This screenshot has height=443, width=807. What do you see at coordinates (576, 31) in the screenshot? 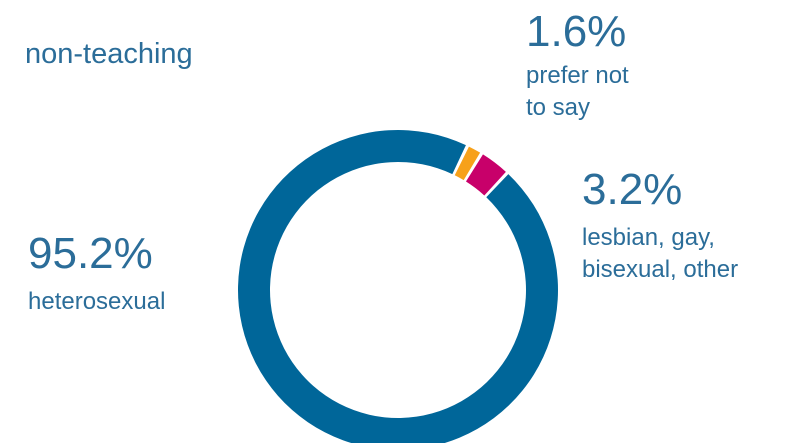
I see `slice-value-prefer-not-to-say: 1.6%` at bounding box center [576, 31].